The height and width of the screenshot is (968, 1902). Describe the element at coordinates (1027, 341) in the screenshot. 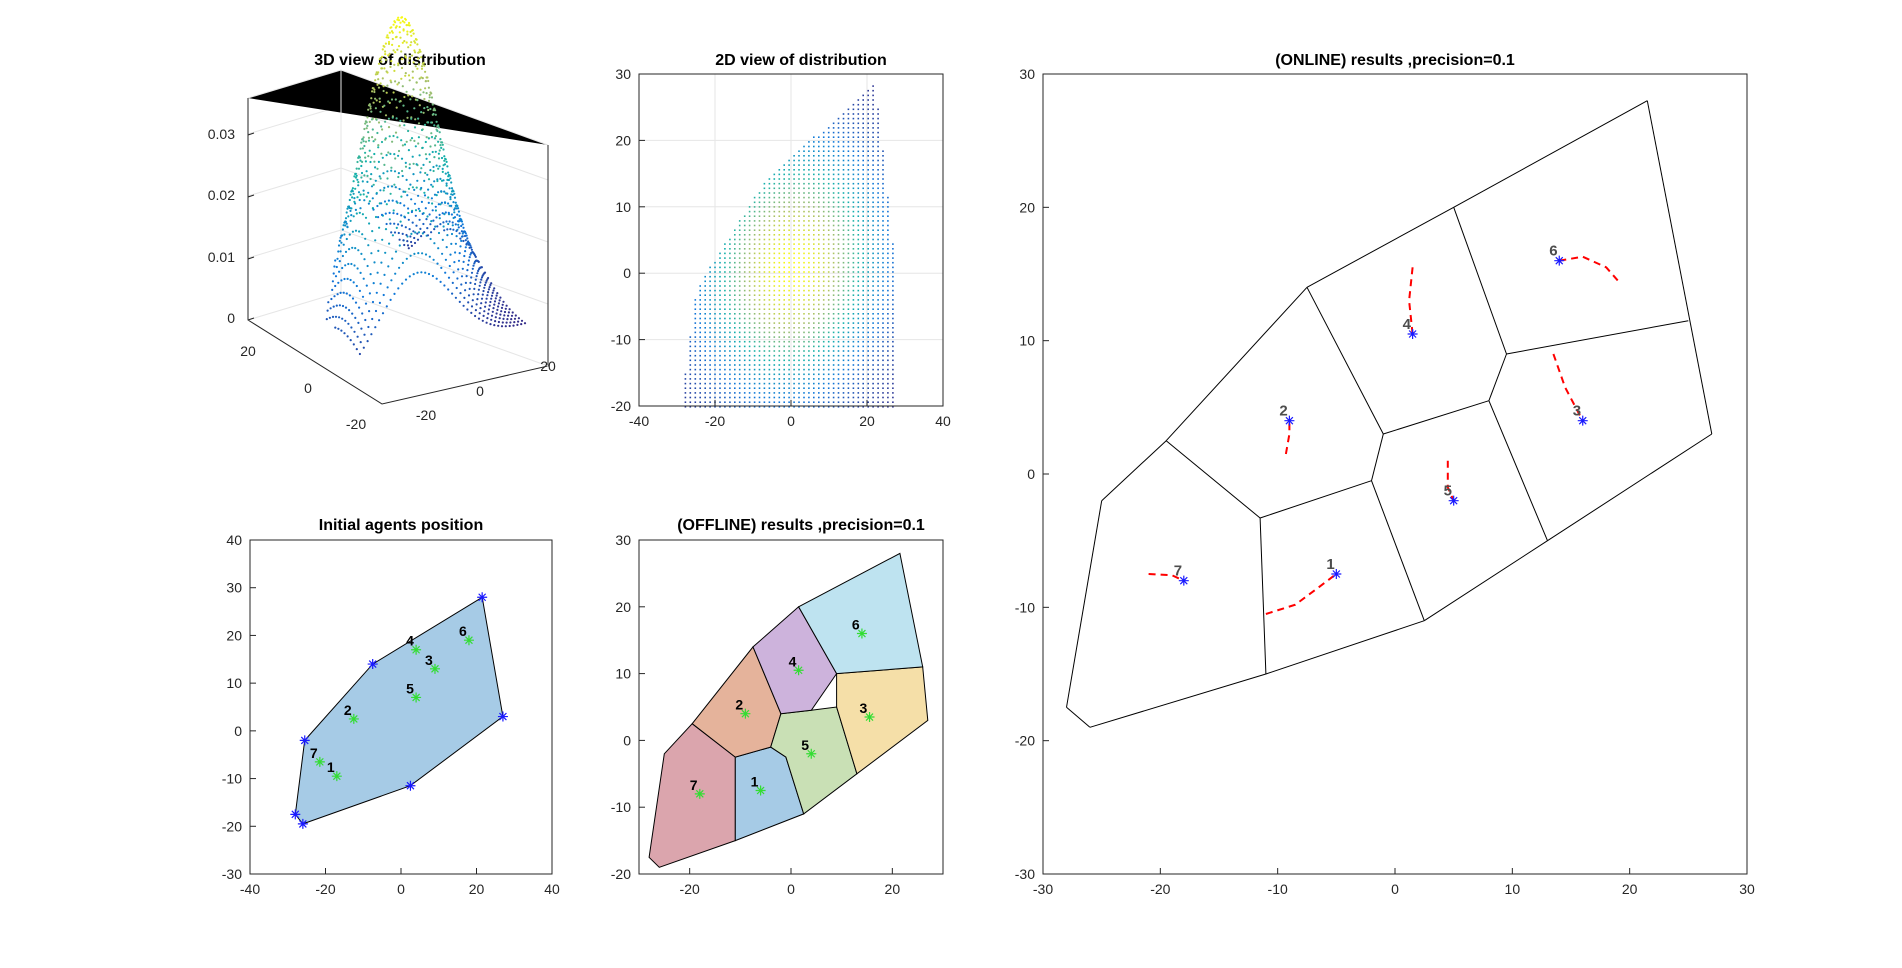

I see `y-tick-label: 10` at that location.